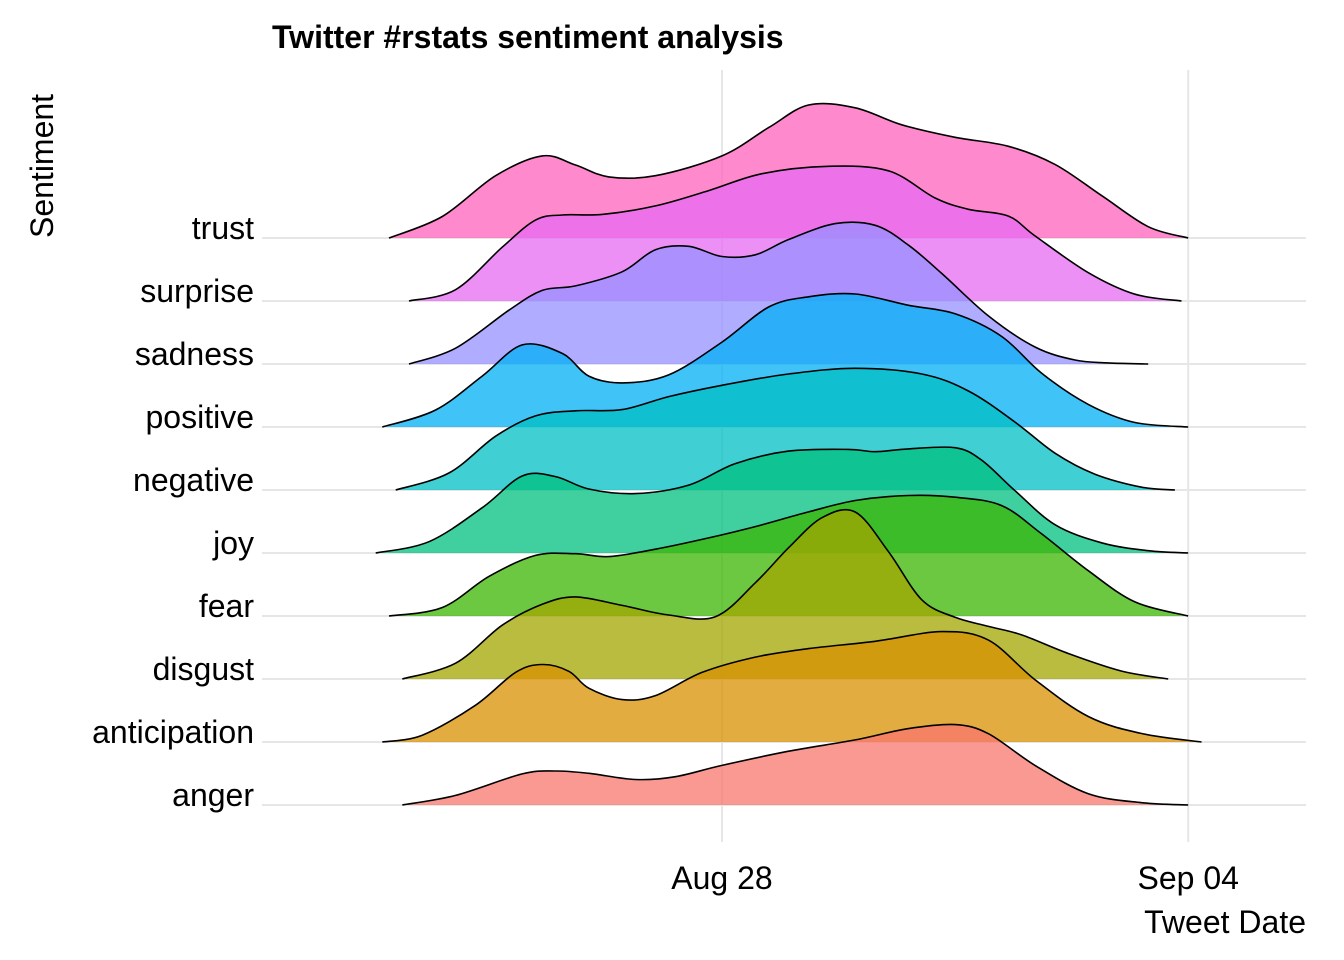  I want to click on ridge-line-joy, so click(782, 500).